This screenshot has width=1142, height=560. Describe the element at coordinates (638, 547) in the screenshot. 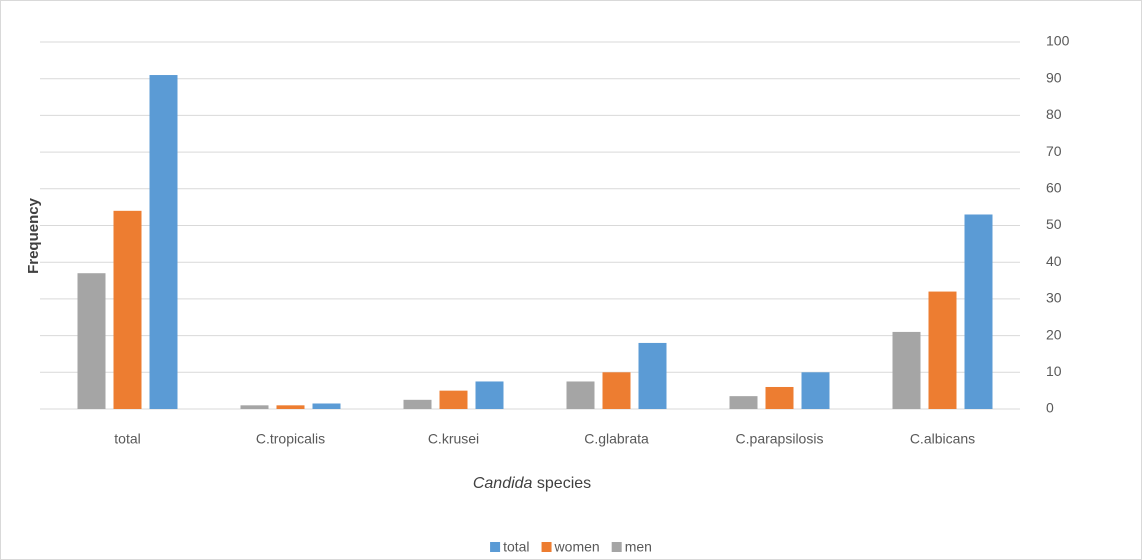

I see `legend-label: men` at that location.